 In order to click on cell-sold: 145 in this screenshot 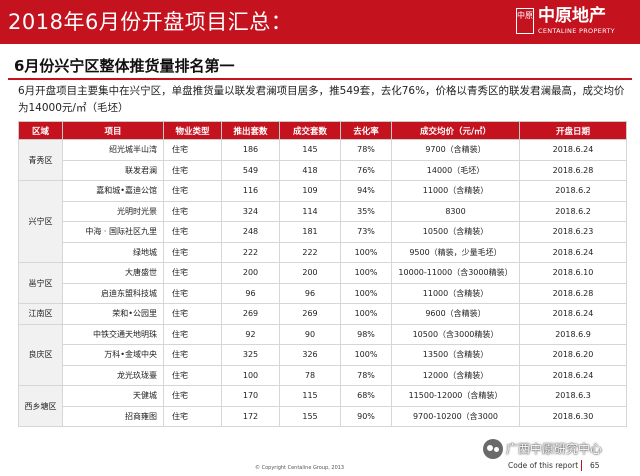, I will do `click(310, 150)`.